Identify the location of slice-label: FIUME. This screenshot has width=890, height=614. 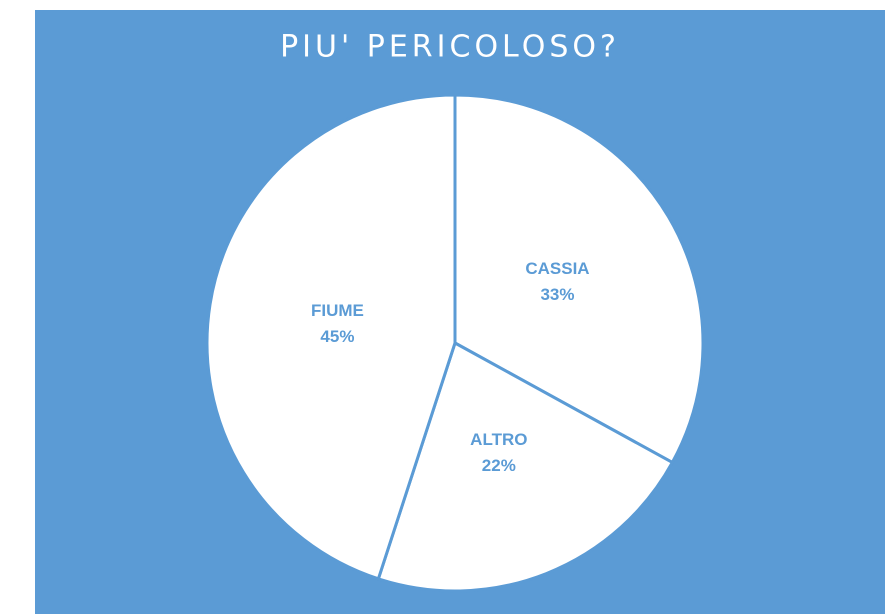
(337, 310).